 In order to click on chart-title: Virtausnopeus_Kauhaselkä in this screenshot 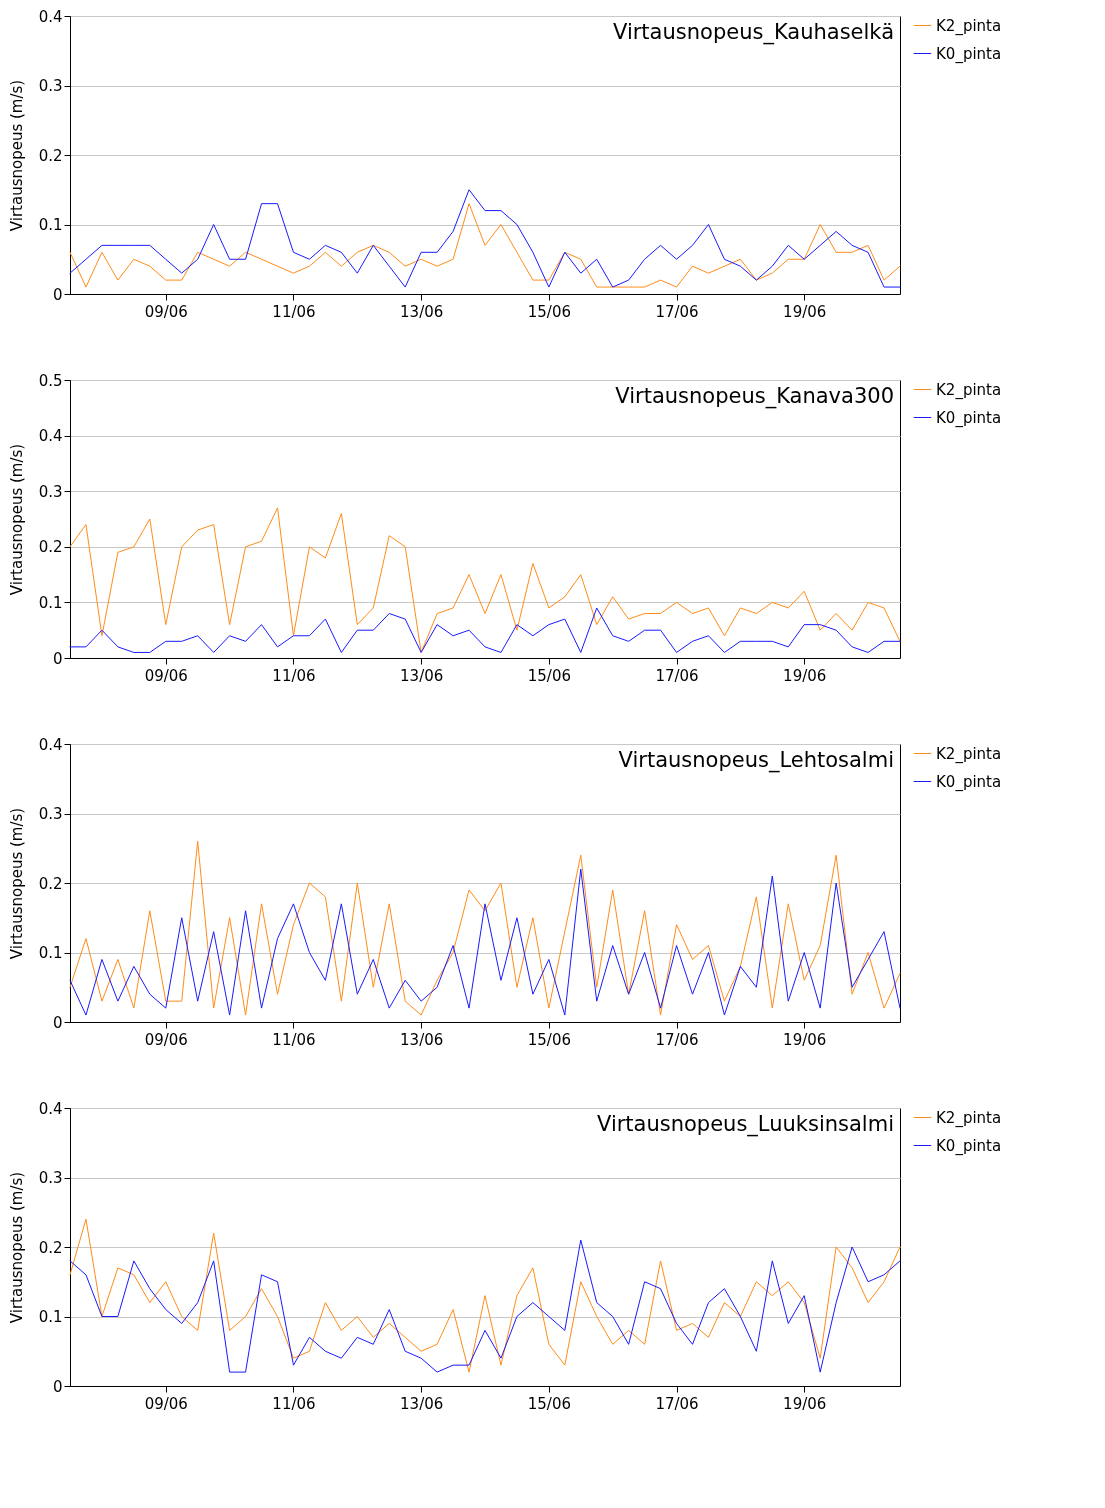, I will do `click(753, 32)`.